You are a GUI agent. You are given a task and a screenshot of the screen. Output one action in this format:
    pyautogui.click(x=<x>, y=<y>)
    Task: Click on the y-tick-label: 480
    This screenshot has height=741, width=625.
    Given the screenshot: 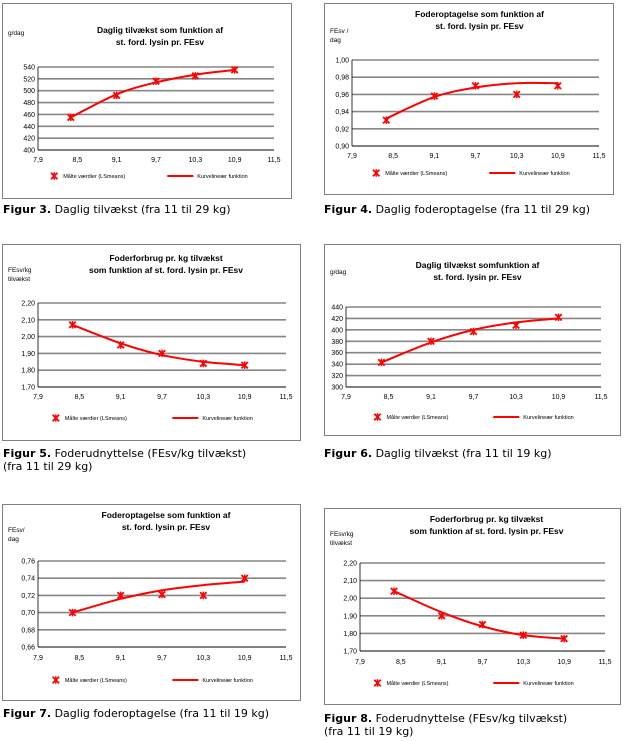 What is the action you would take?
    pyautogui.click(x=29, y=103)
    